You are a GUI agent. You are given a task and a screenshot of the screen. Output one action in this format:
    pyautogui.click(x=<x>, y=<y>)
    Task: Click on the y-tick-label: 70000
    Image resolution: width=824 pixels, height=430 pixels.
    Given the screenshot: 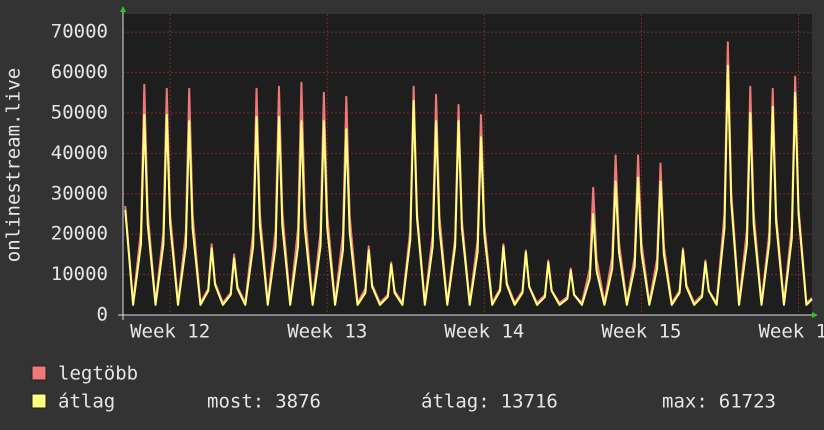 What is the action you would take?
    pyautogui.click(x=79, y=32)
    